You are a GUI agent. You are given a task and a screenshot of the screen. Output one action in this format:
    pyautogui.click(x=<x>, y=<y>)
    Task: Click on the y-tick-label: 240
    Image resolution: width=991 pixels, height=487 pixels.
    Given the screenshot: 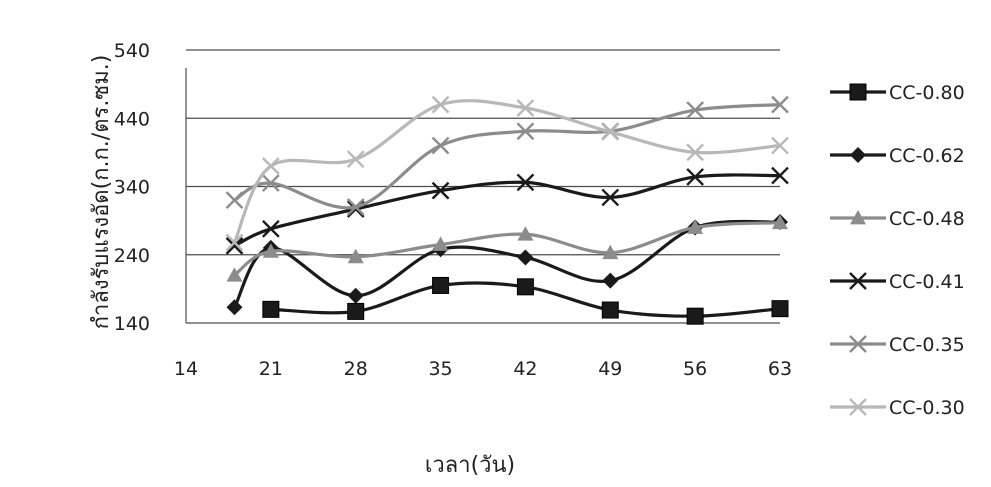 What is the action you would take?
    pyautogui.click(x=132, y=256)
    